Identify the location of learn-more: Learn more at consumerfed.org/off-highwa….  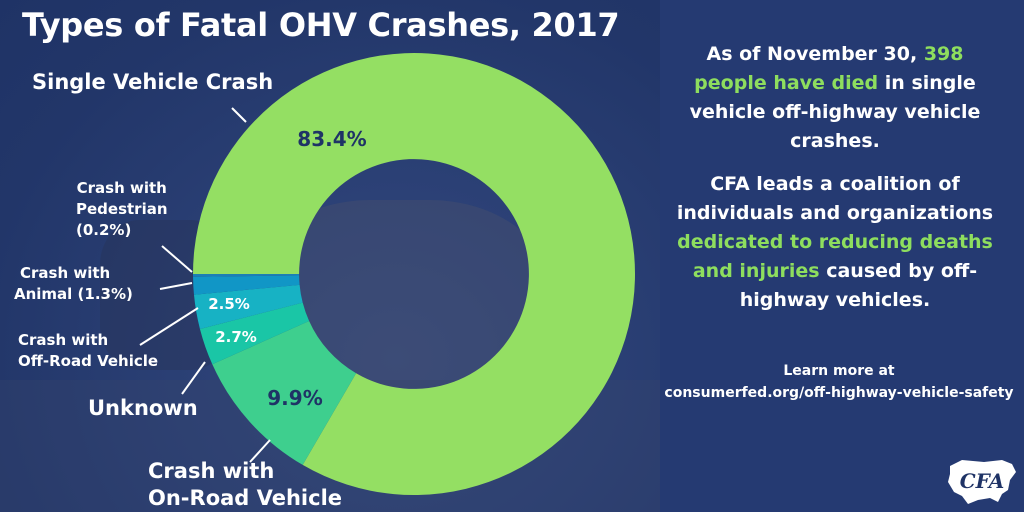
(839, 382).